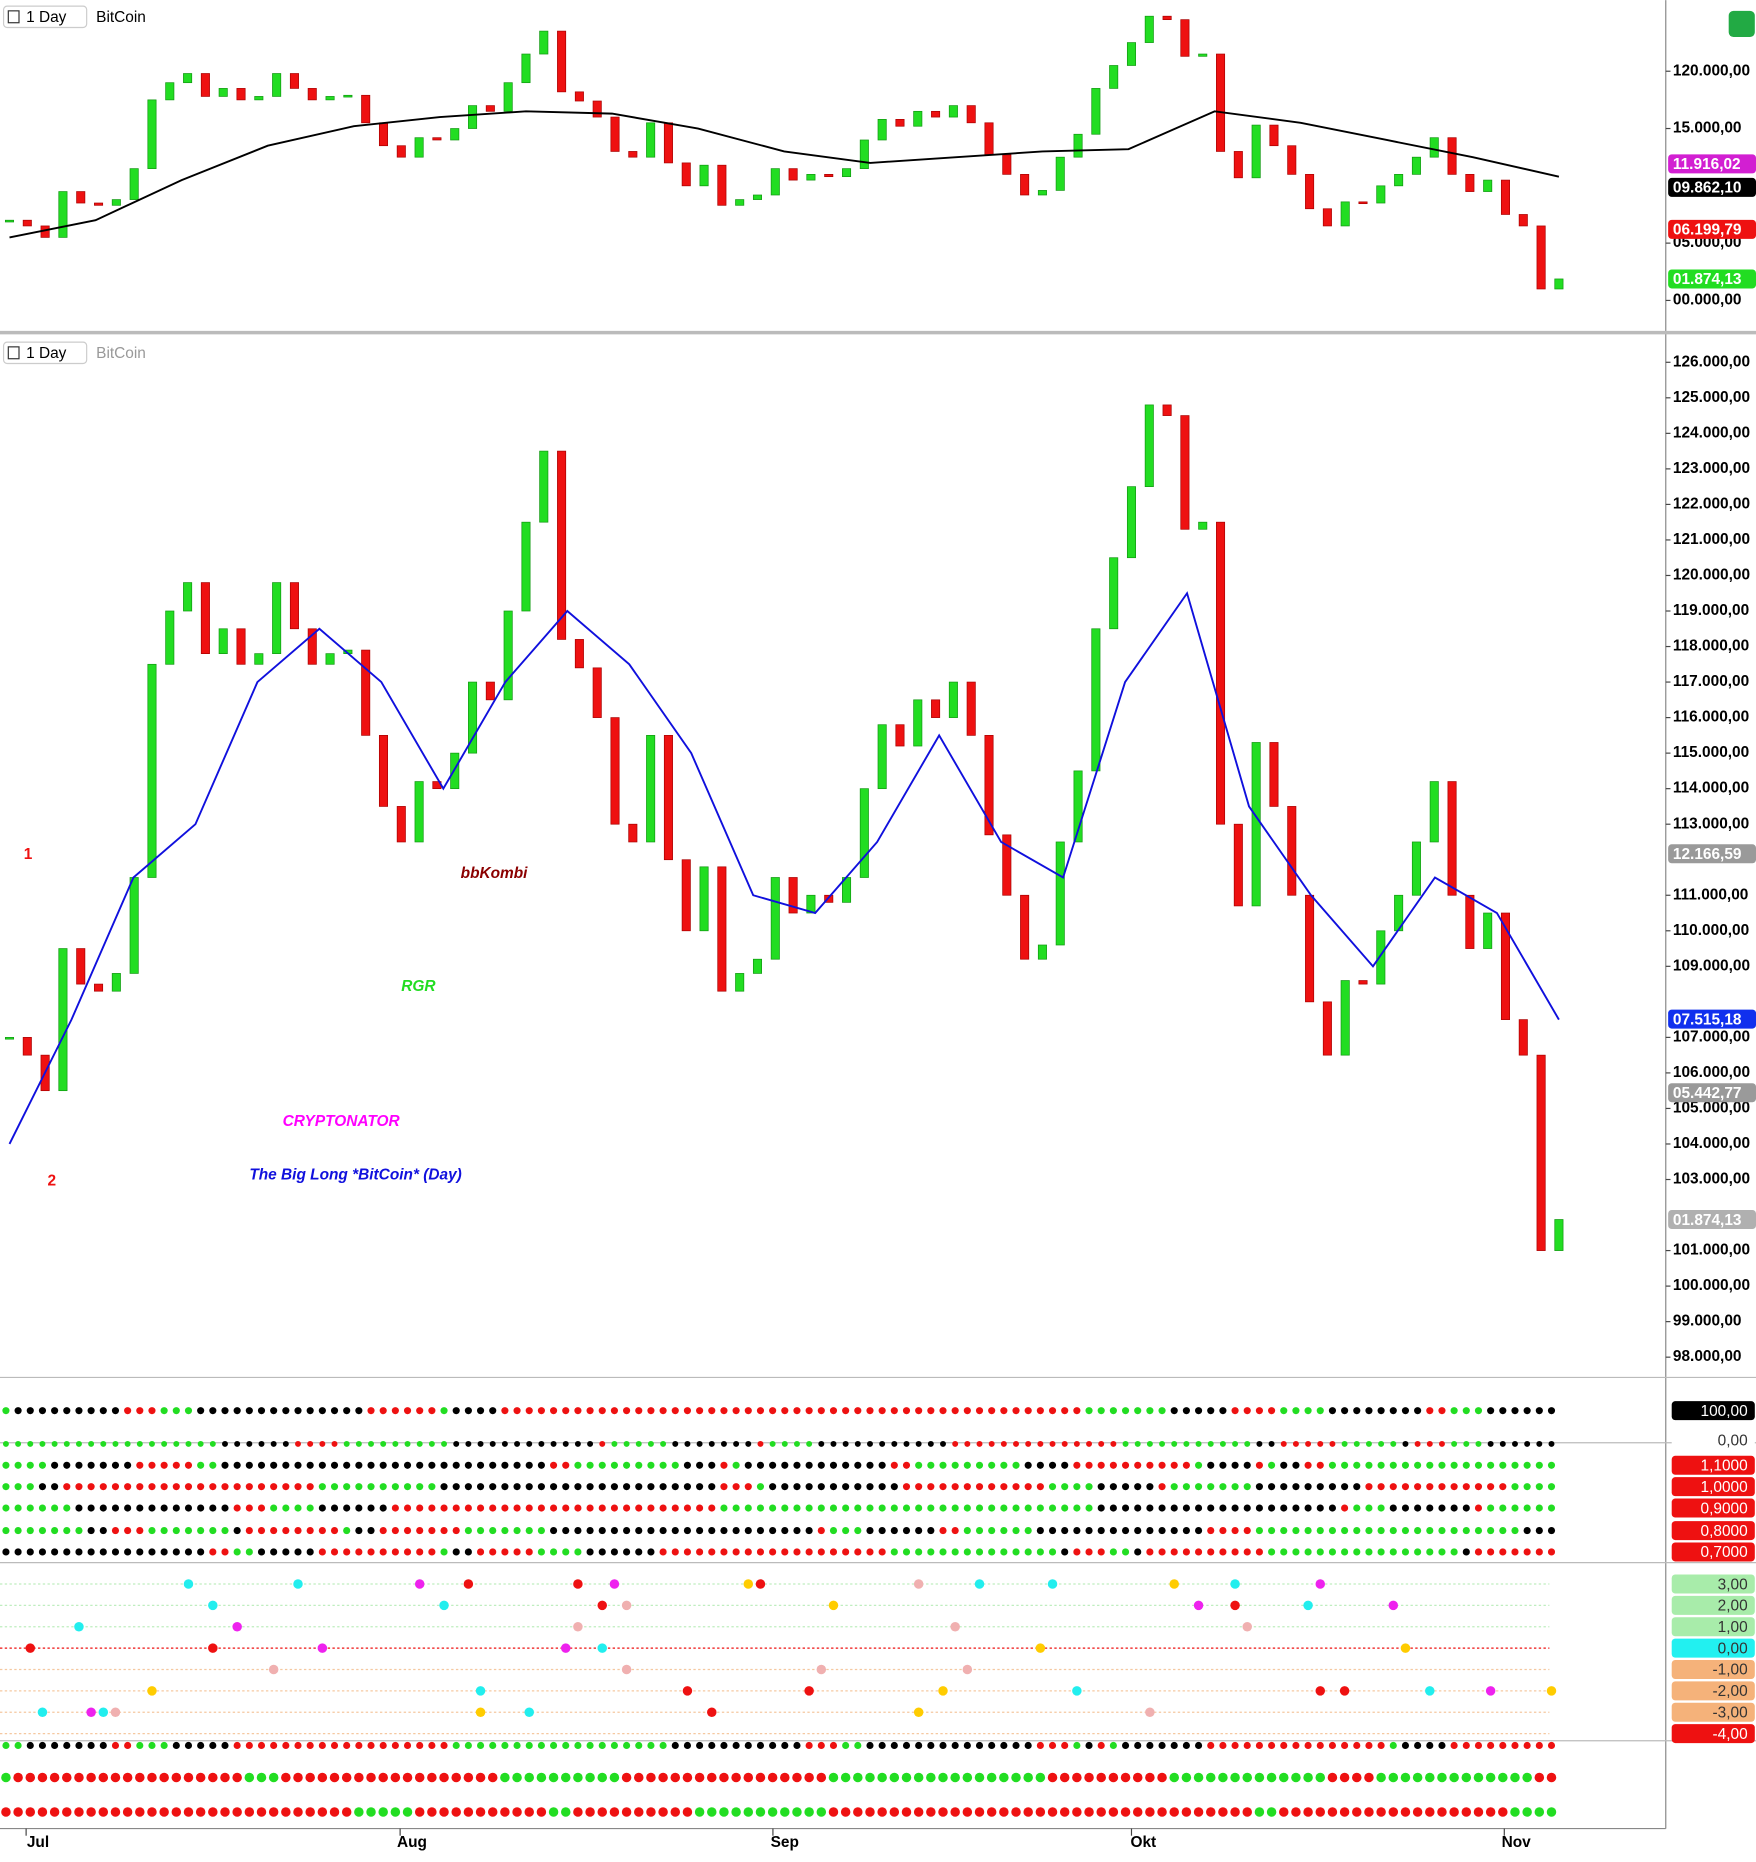 The width and height of the screenshot is (1756, 1862). What do you see at coordinates (1707, 188) in the screenshot?
I see `price-label: 09.862,10` at bounding box center [1707, 188].